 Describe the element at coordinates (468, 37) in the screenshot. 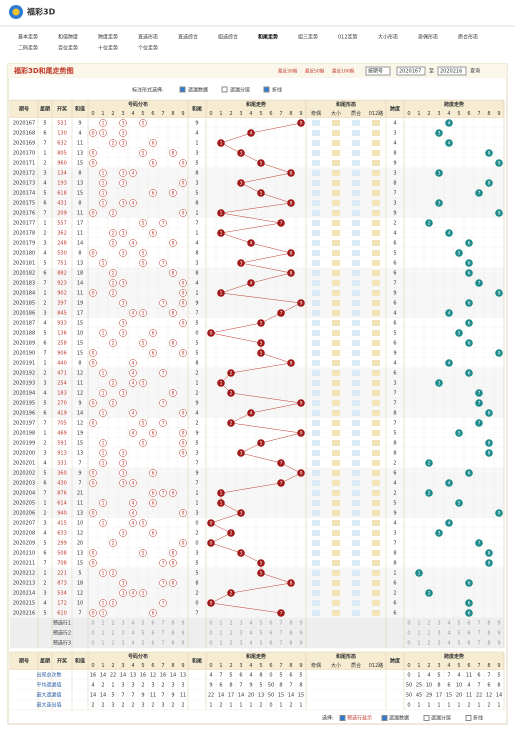

I see `nav-tab: 质合形态` at that location.